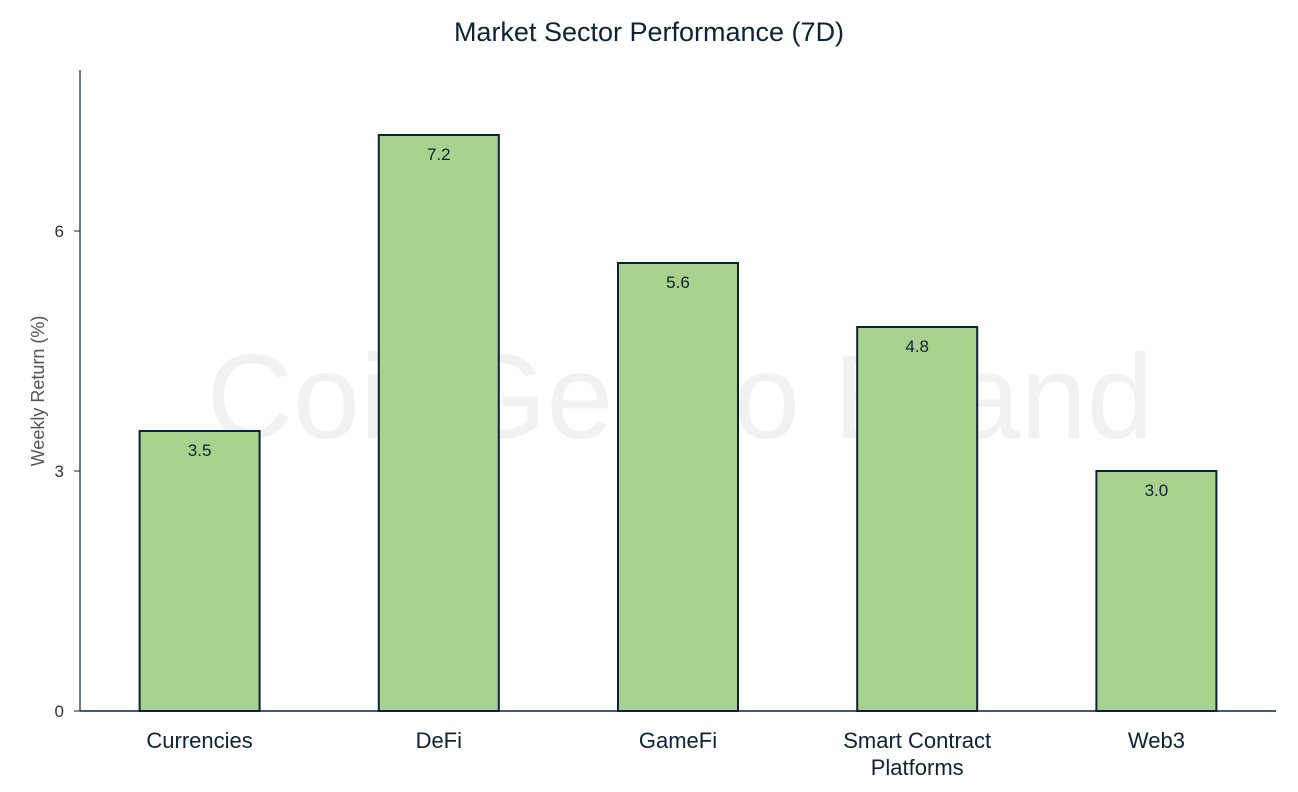 The width and height of the screenshot is (1298, 792). What do you see at coordinates (199, 740) in the screenshot?
I see `x-category-label: Currencies` at bounding box center [199, 740].